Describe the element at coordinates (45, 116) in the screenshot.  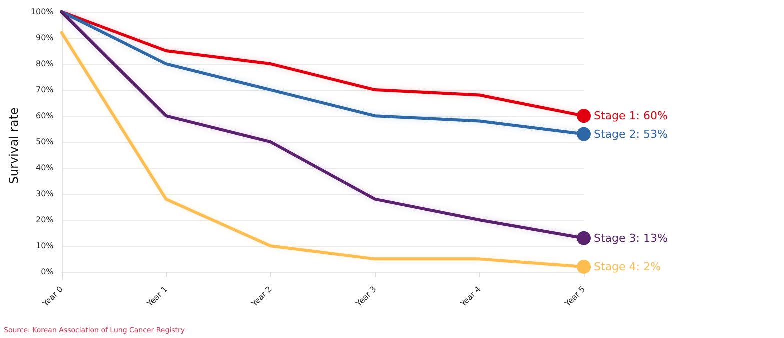
I see `y-tick-label: 60%` at that location.